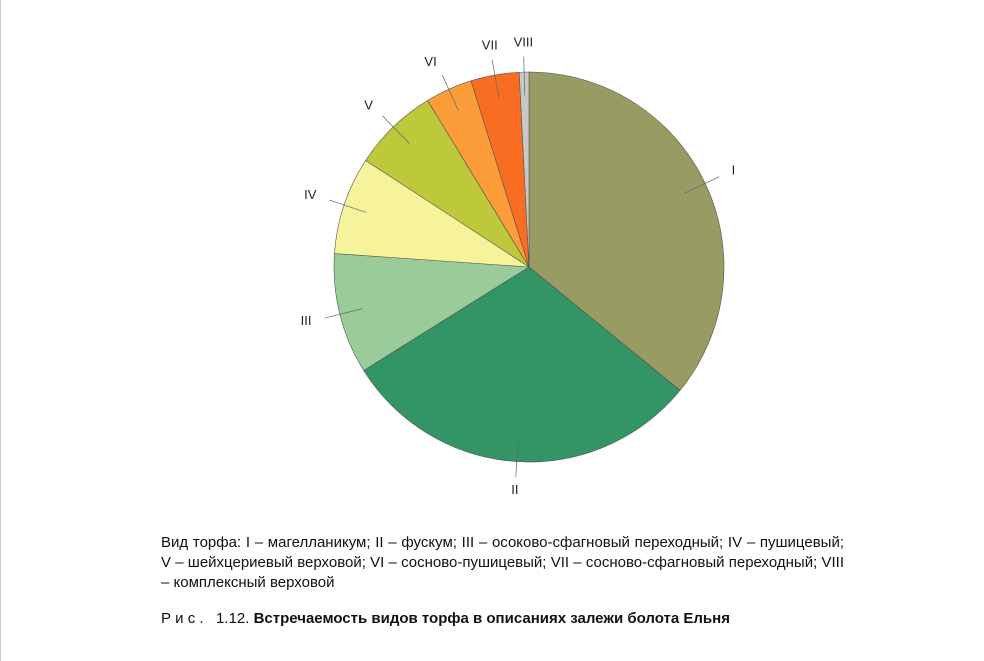 This screenshot has height=661, width=984. Describe the element at coordinates (368, 104) in the screenshot. I see `slice-label: V` at that location.